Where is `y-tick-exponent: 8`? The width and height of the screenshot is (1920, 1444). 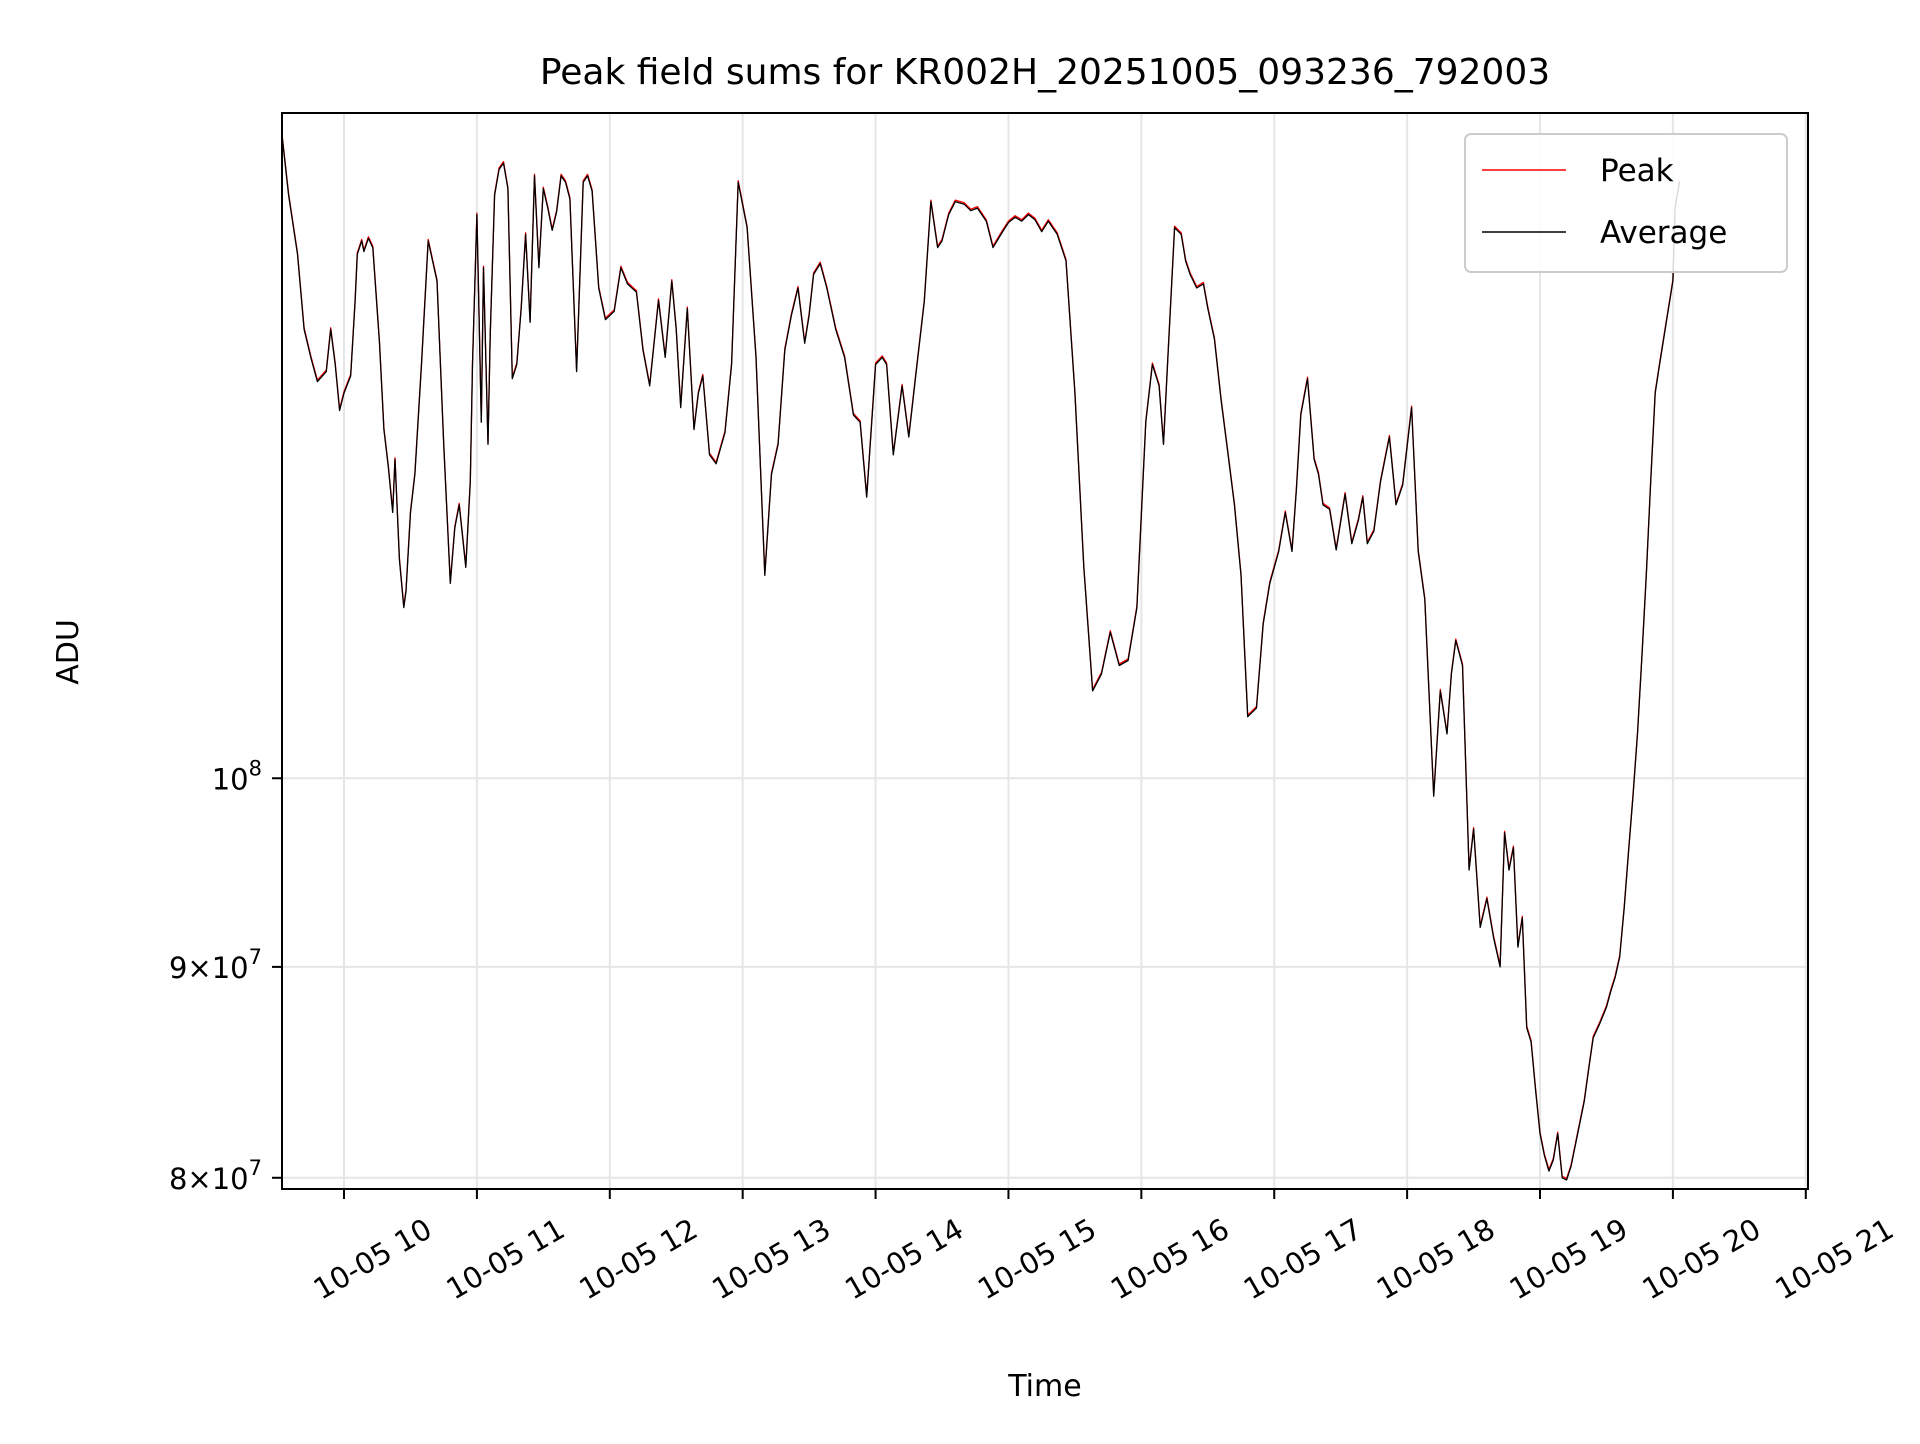 y-tick-exponent: 8 is located at coordinates (255, 768).